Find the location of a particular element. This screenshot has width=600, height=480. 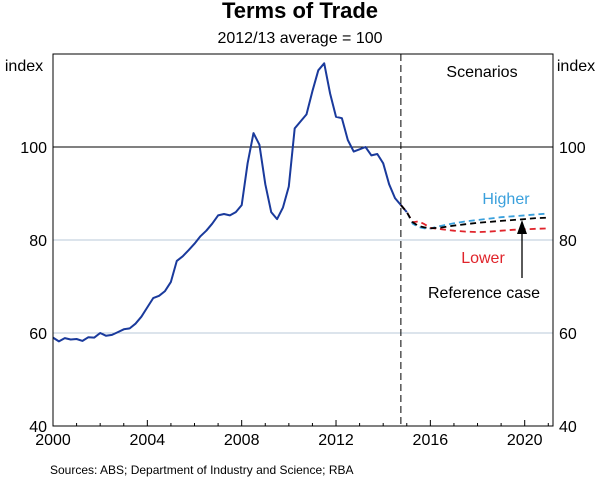

x-tick-label-2000: 2000 is located at coordinates (53, 440).